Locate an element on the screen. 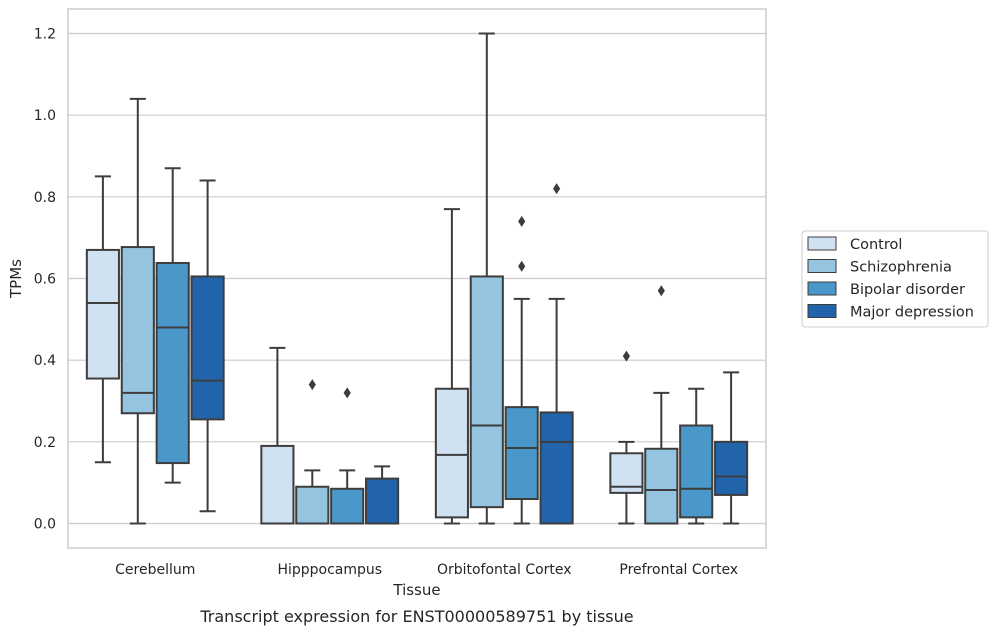  legend-frame is located at coordinates (895, 279).